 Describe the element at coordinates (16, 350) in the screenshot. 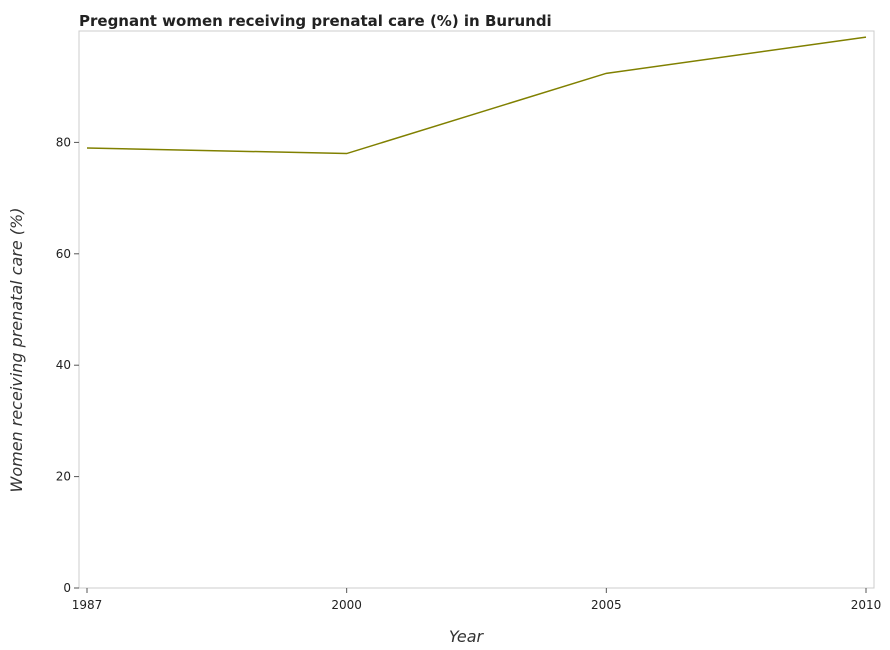

I see `y-axis-label: Women receiving prenatal care (%)` at that location.